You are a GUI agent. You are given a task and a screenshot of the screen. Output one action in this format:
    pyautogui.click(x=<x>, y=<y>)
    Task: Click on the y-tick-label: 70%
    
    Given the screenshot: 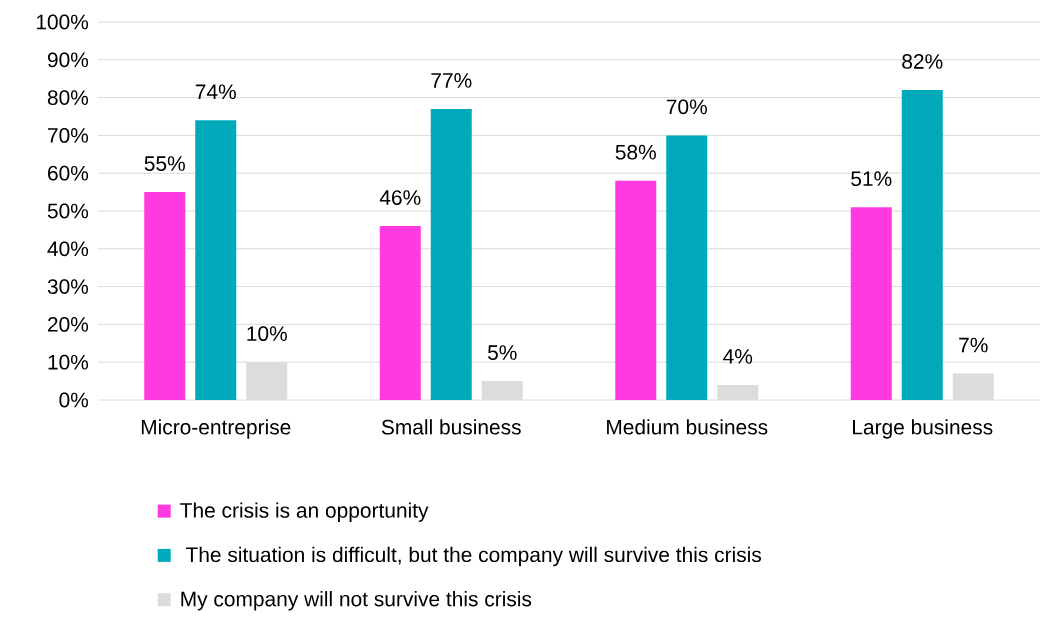 What is the action you would take?
    pyautogui.click(x=68, y=135)
    